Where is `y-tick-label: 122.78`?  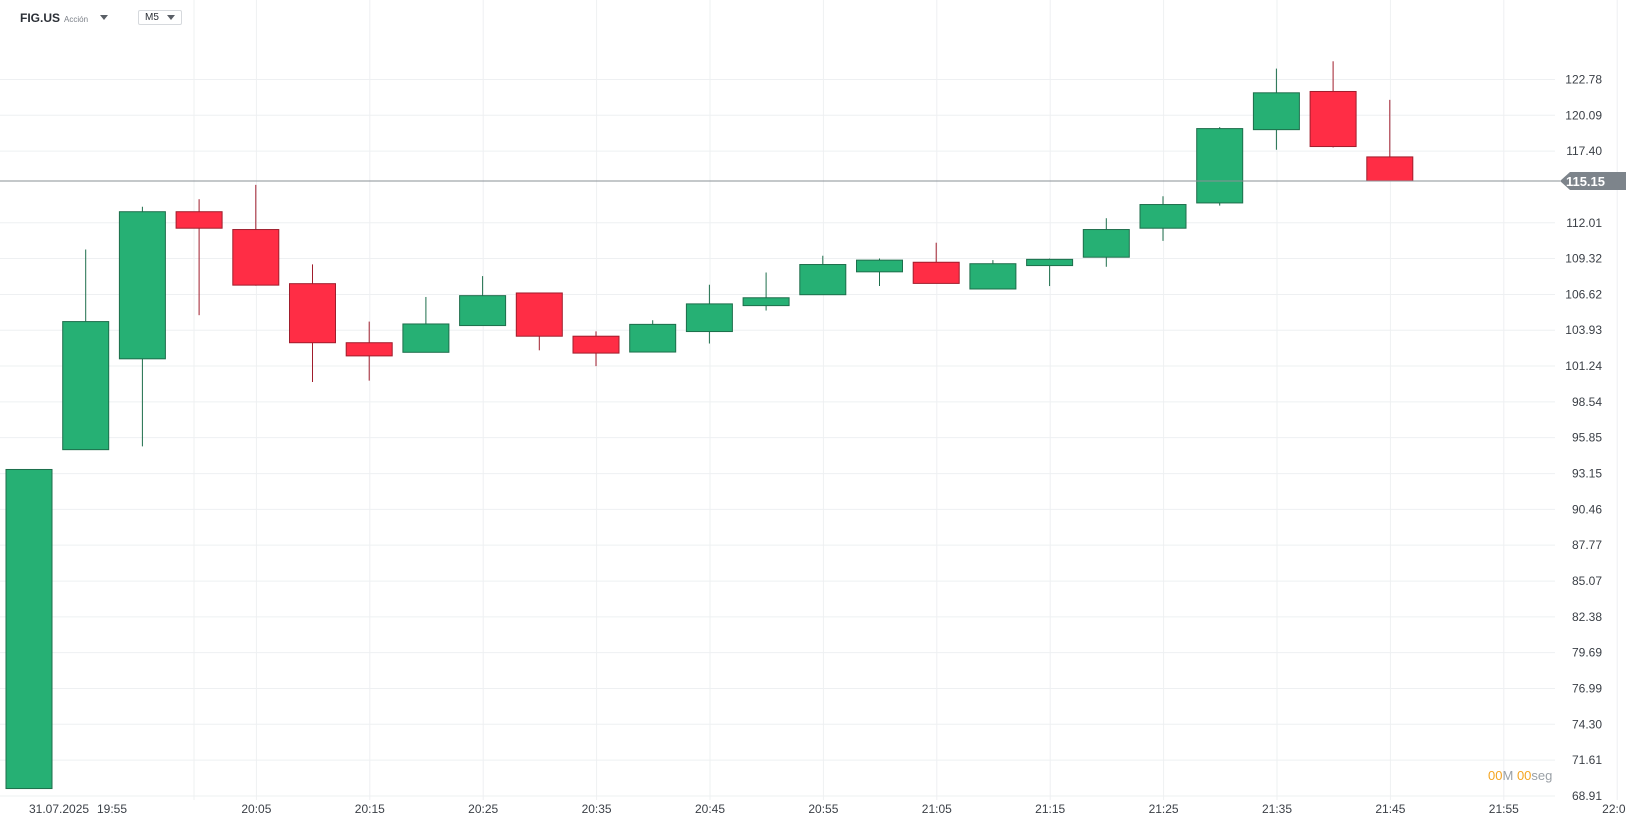
y-tick-label: 122.78 is located at coordinates (1583, 80).